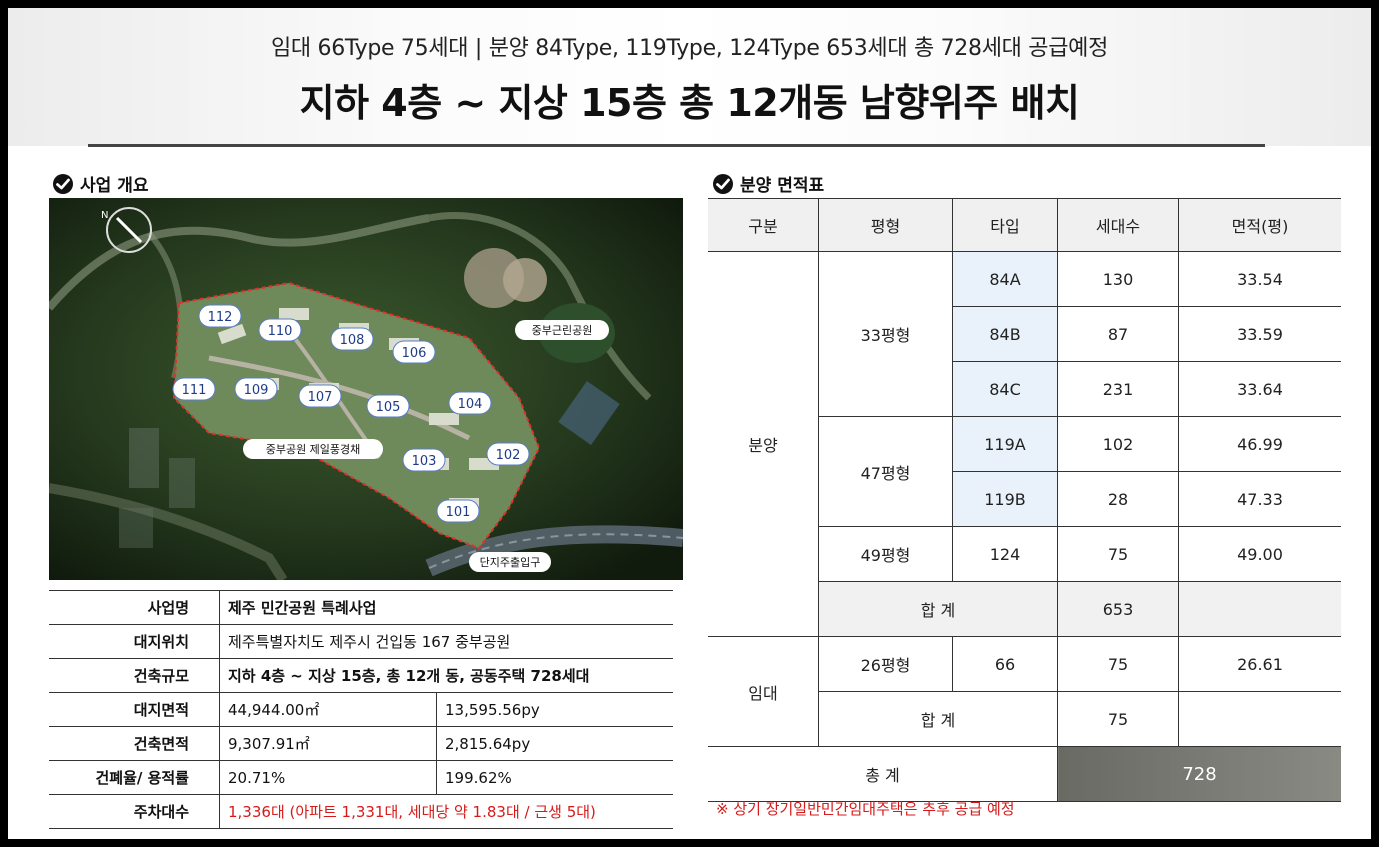  I want to click on supply-note: ※ 상기 장기일반민간임대주택은 추후 공급 예정, so click(865, 809).